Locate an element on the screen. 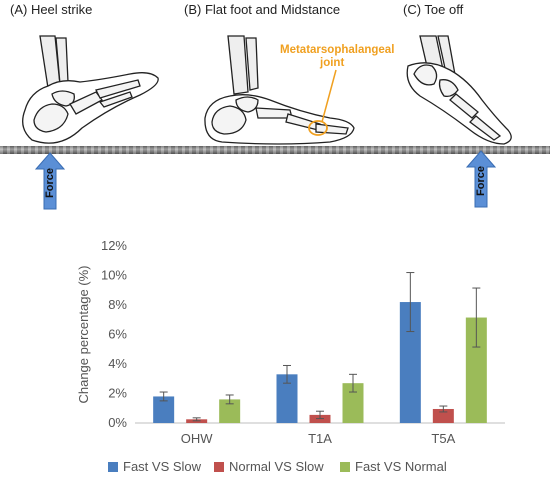 This screenshot has height=477, width=550. foot-midstance-illustration is located at coordinates (279, 90).